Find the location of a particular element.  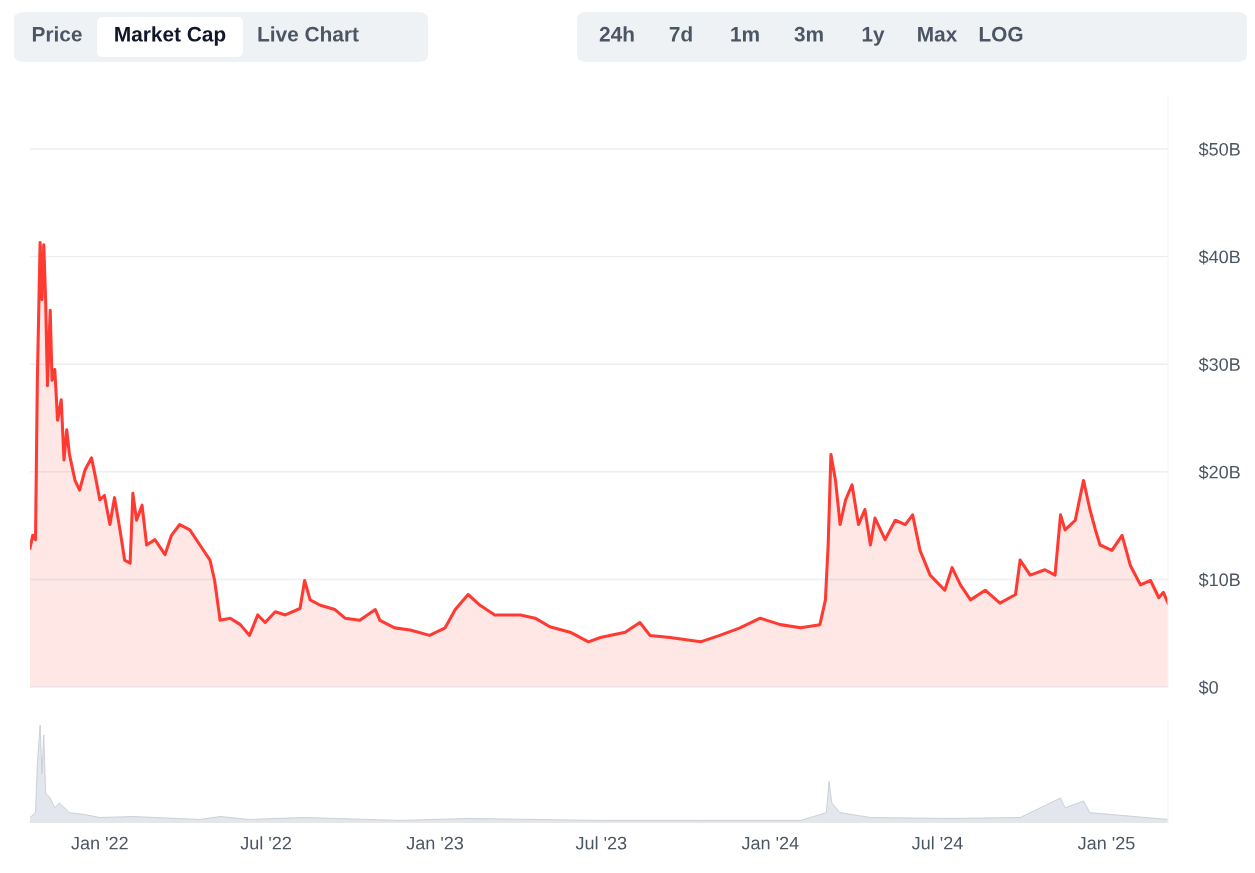

x-tick-label: Jul '23 is located at coordinates (601, 843).